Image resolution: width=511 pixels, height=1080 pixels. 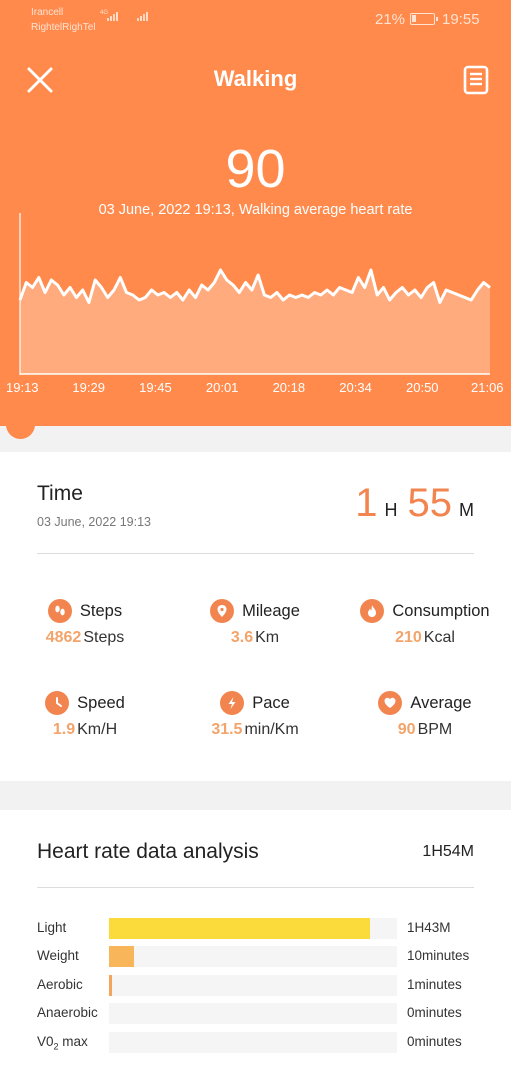 What do you see at coordinates (85, 623) in the screenshot?
I see `stat-steps: Steps 4862 Steps` at bounding box center [85, 623].